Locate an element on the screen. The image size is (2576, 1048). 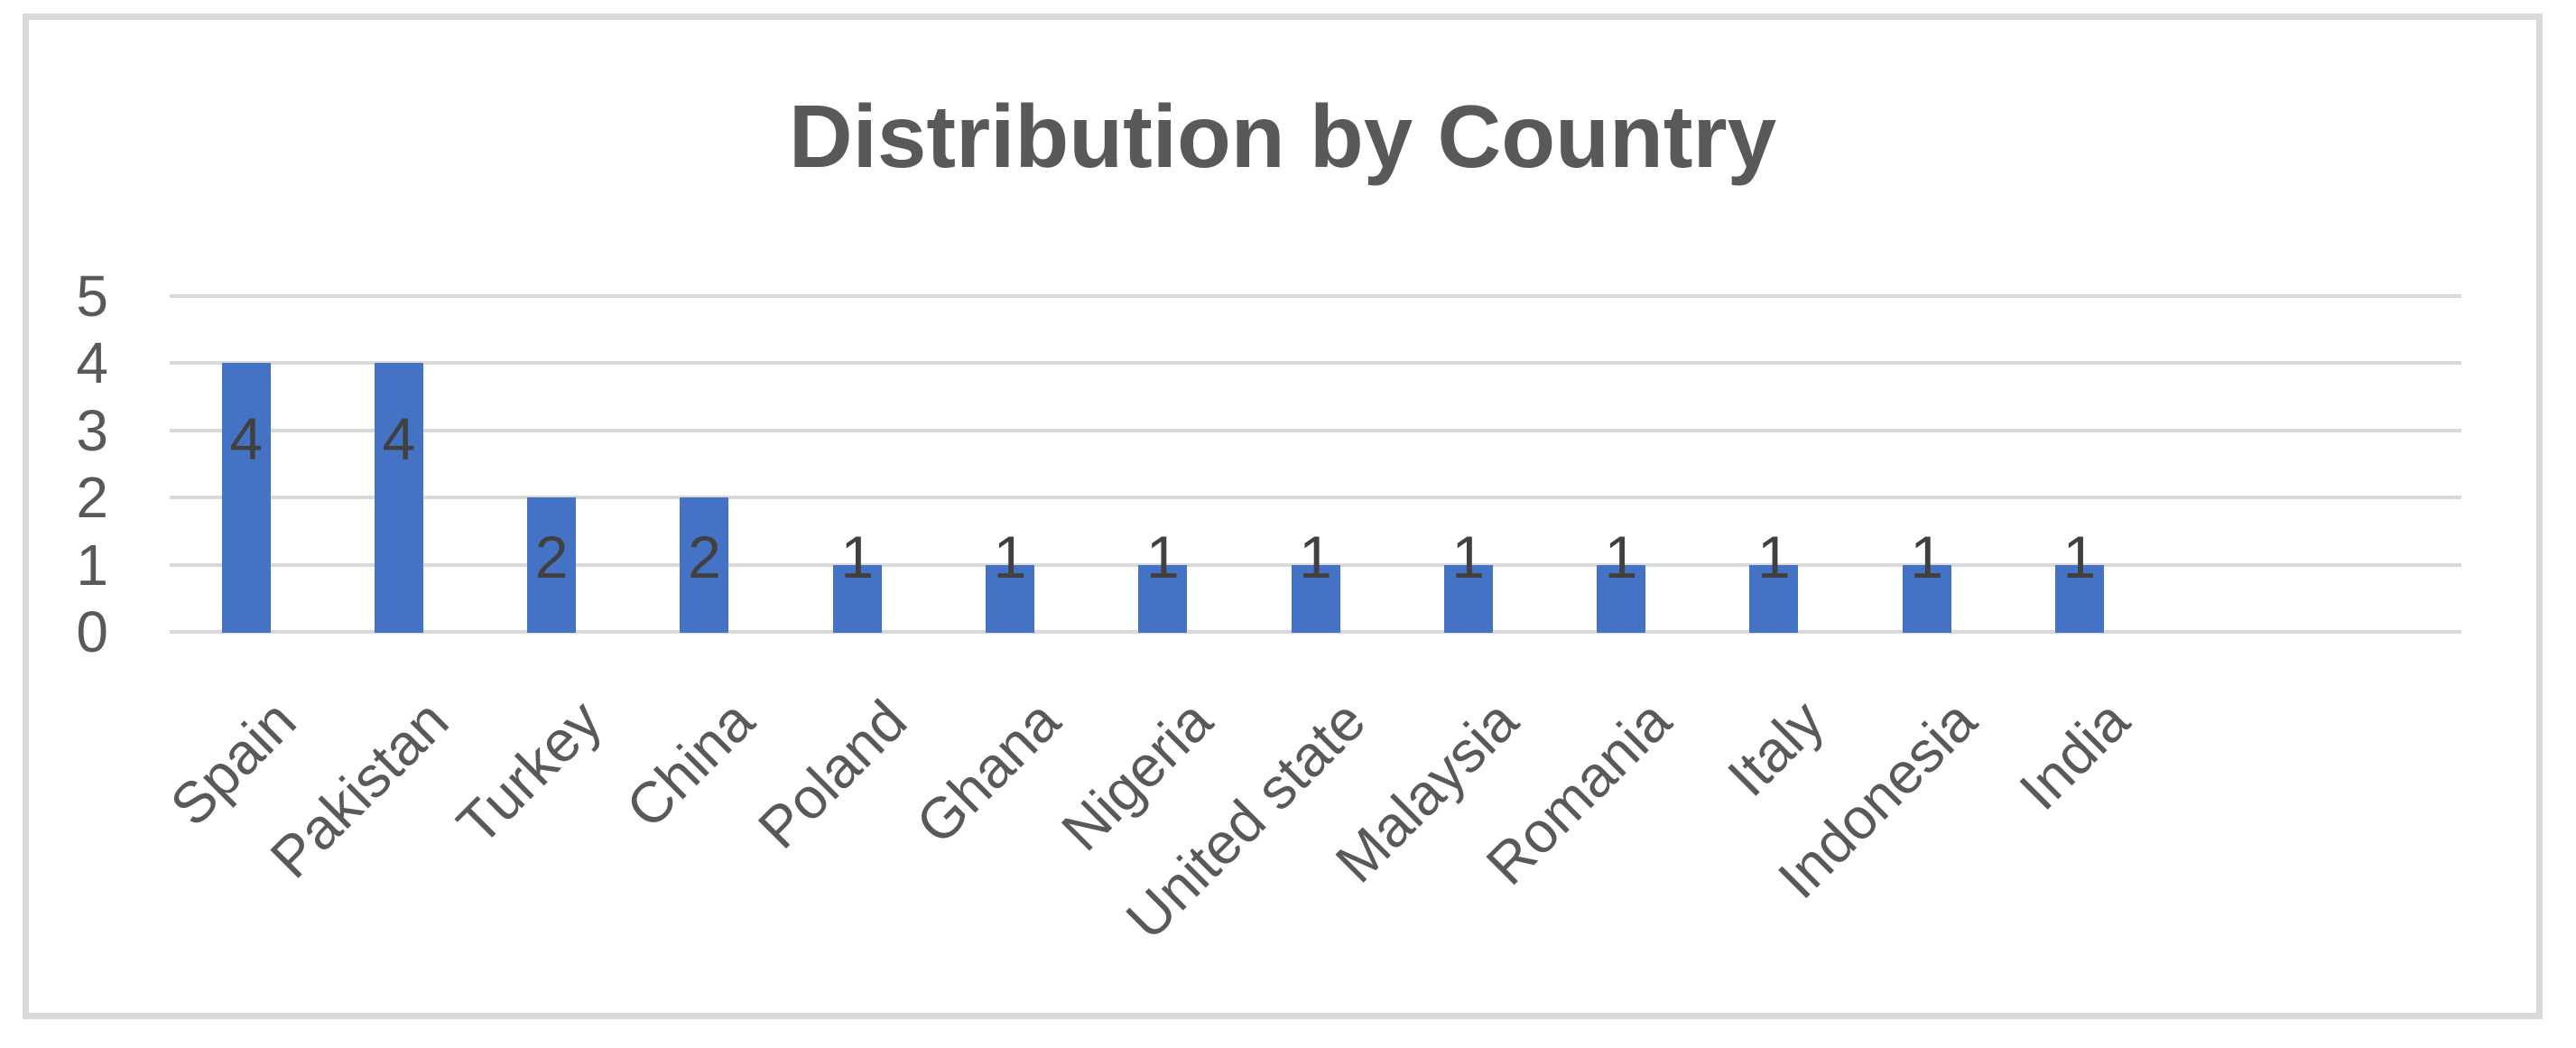
bar-data-label-ghana: 1 is located at coordinates (1010, 556).